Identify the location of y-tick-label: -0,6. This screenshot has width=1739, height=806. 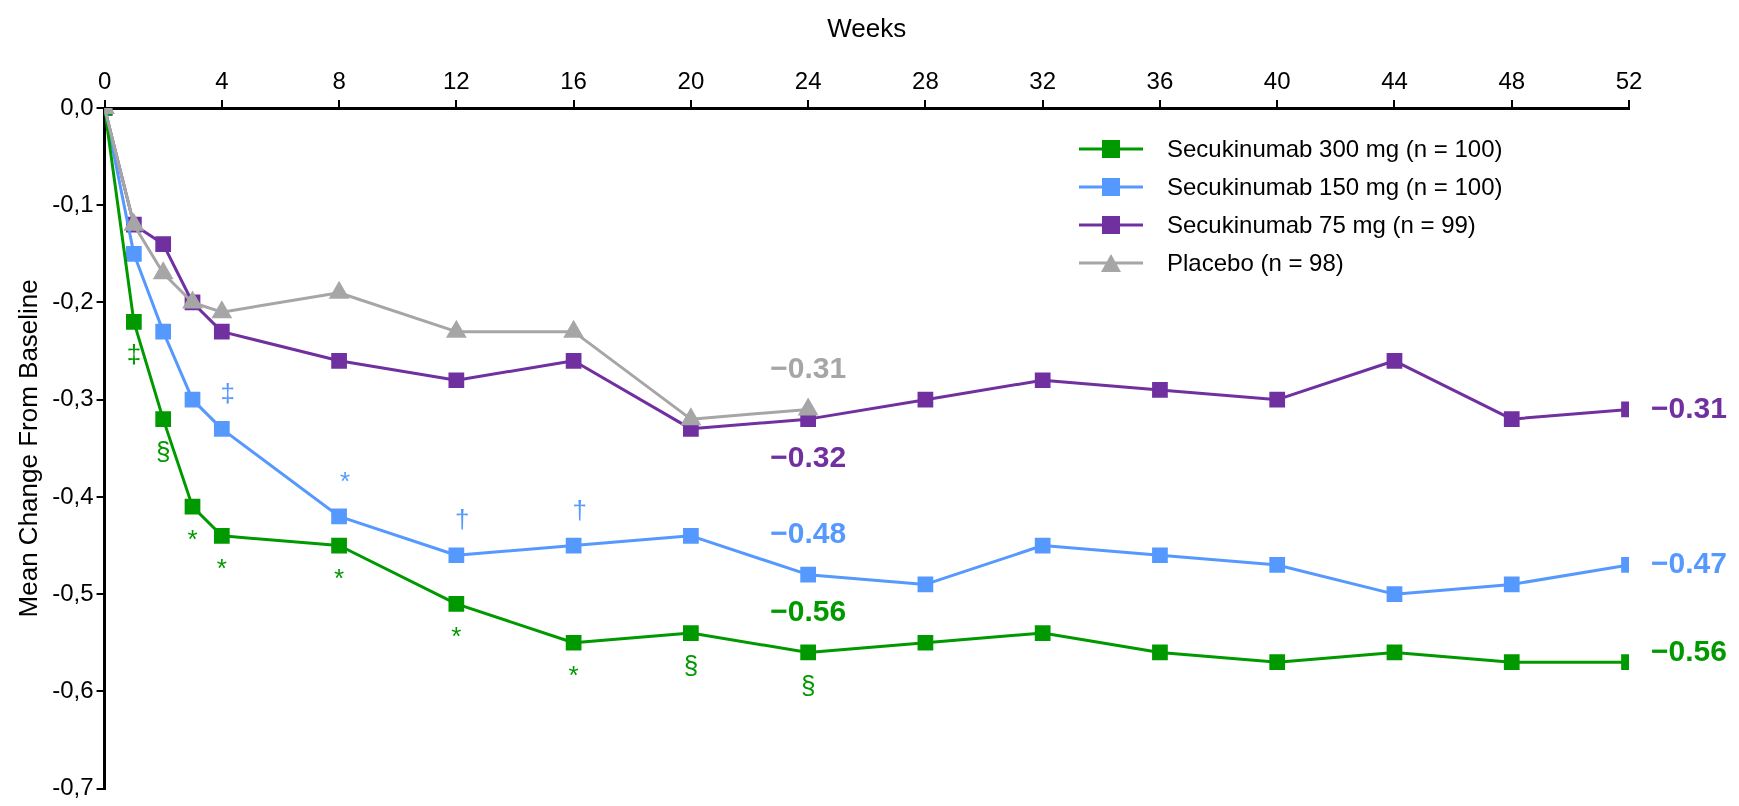
(73, 689).